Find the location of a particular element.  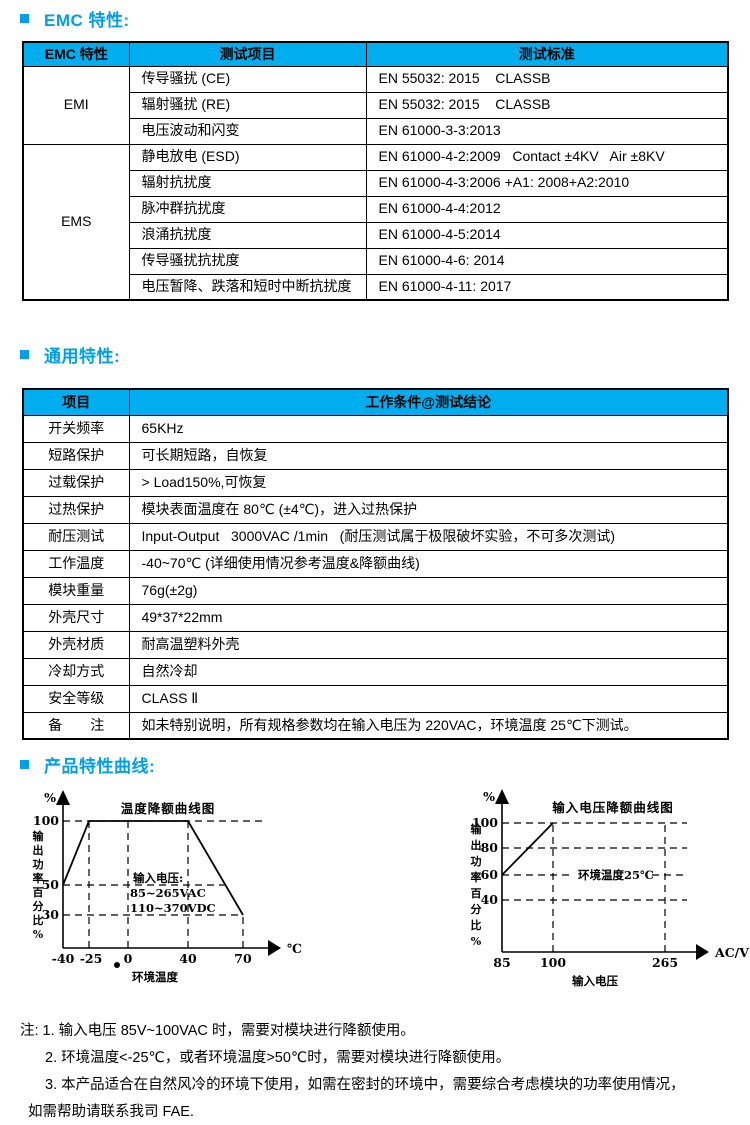

svg-text: 比 is located at coordinates (38, 920).